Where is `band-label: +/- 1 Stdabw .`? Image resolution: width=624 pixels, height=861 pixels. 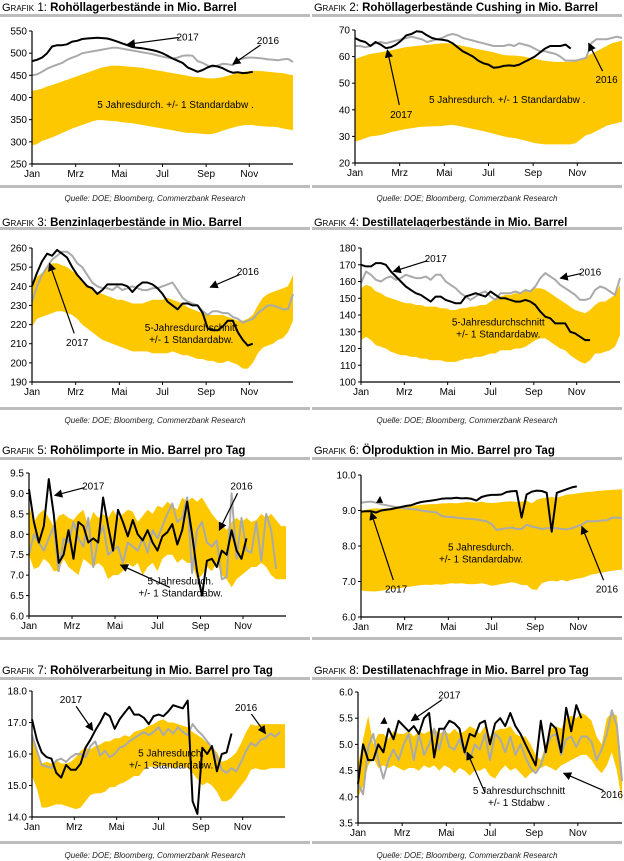 band-label: +/- 1 Stdabw . is located at coordinates (519, 803).